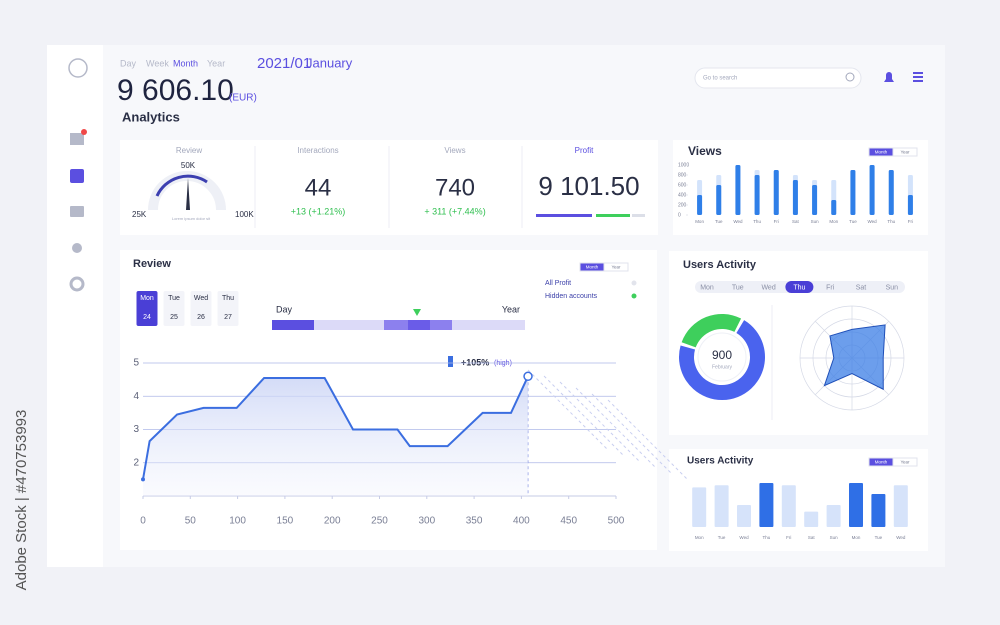 This screenshot has width=1000, height=625. I want to click on menu-icon, so click(918, 77).